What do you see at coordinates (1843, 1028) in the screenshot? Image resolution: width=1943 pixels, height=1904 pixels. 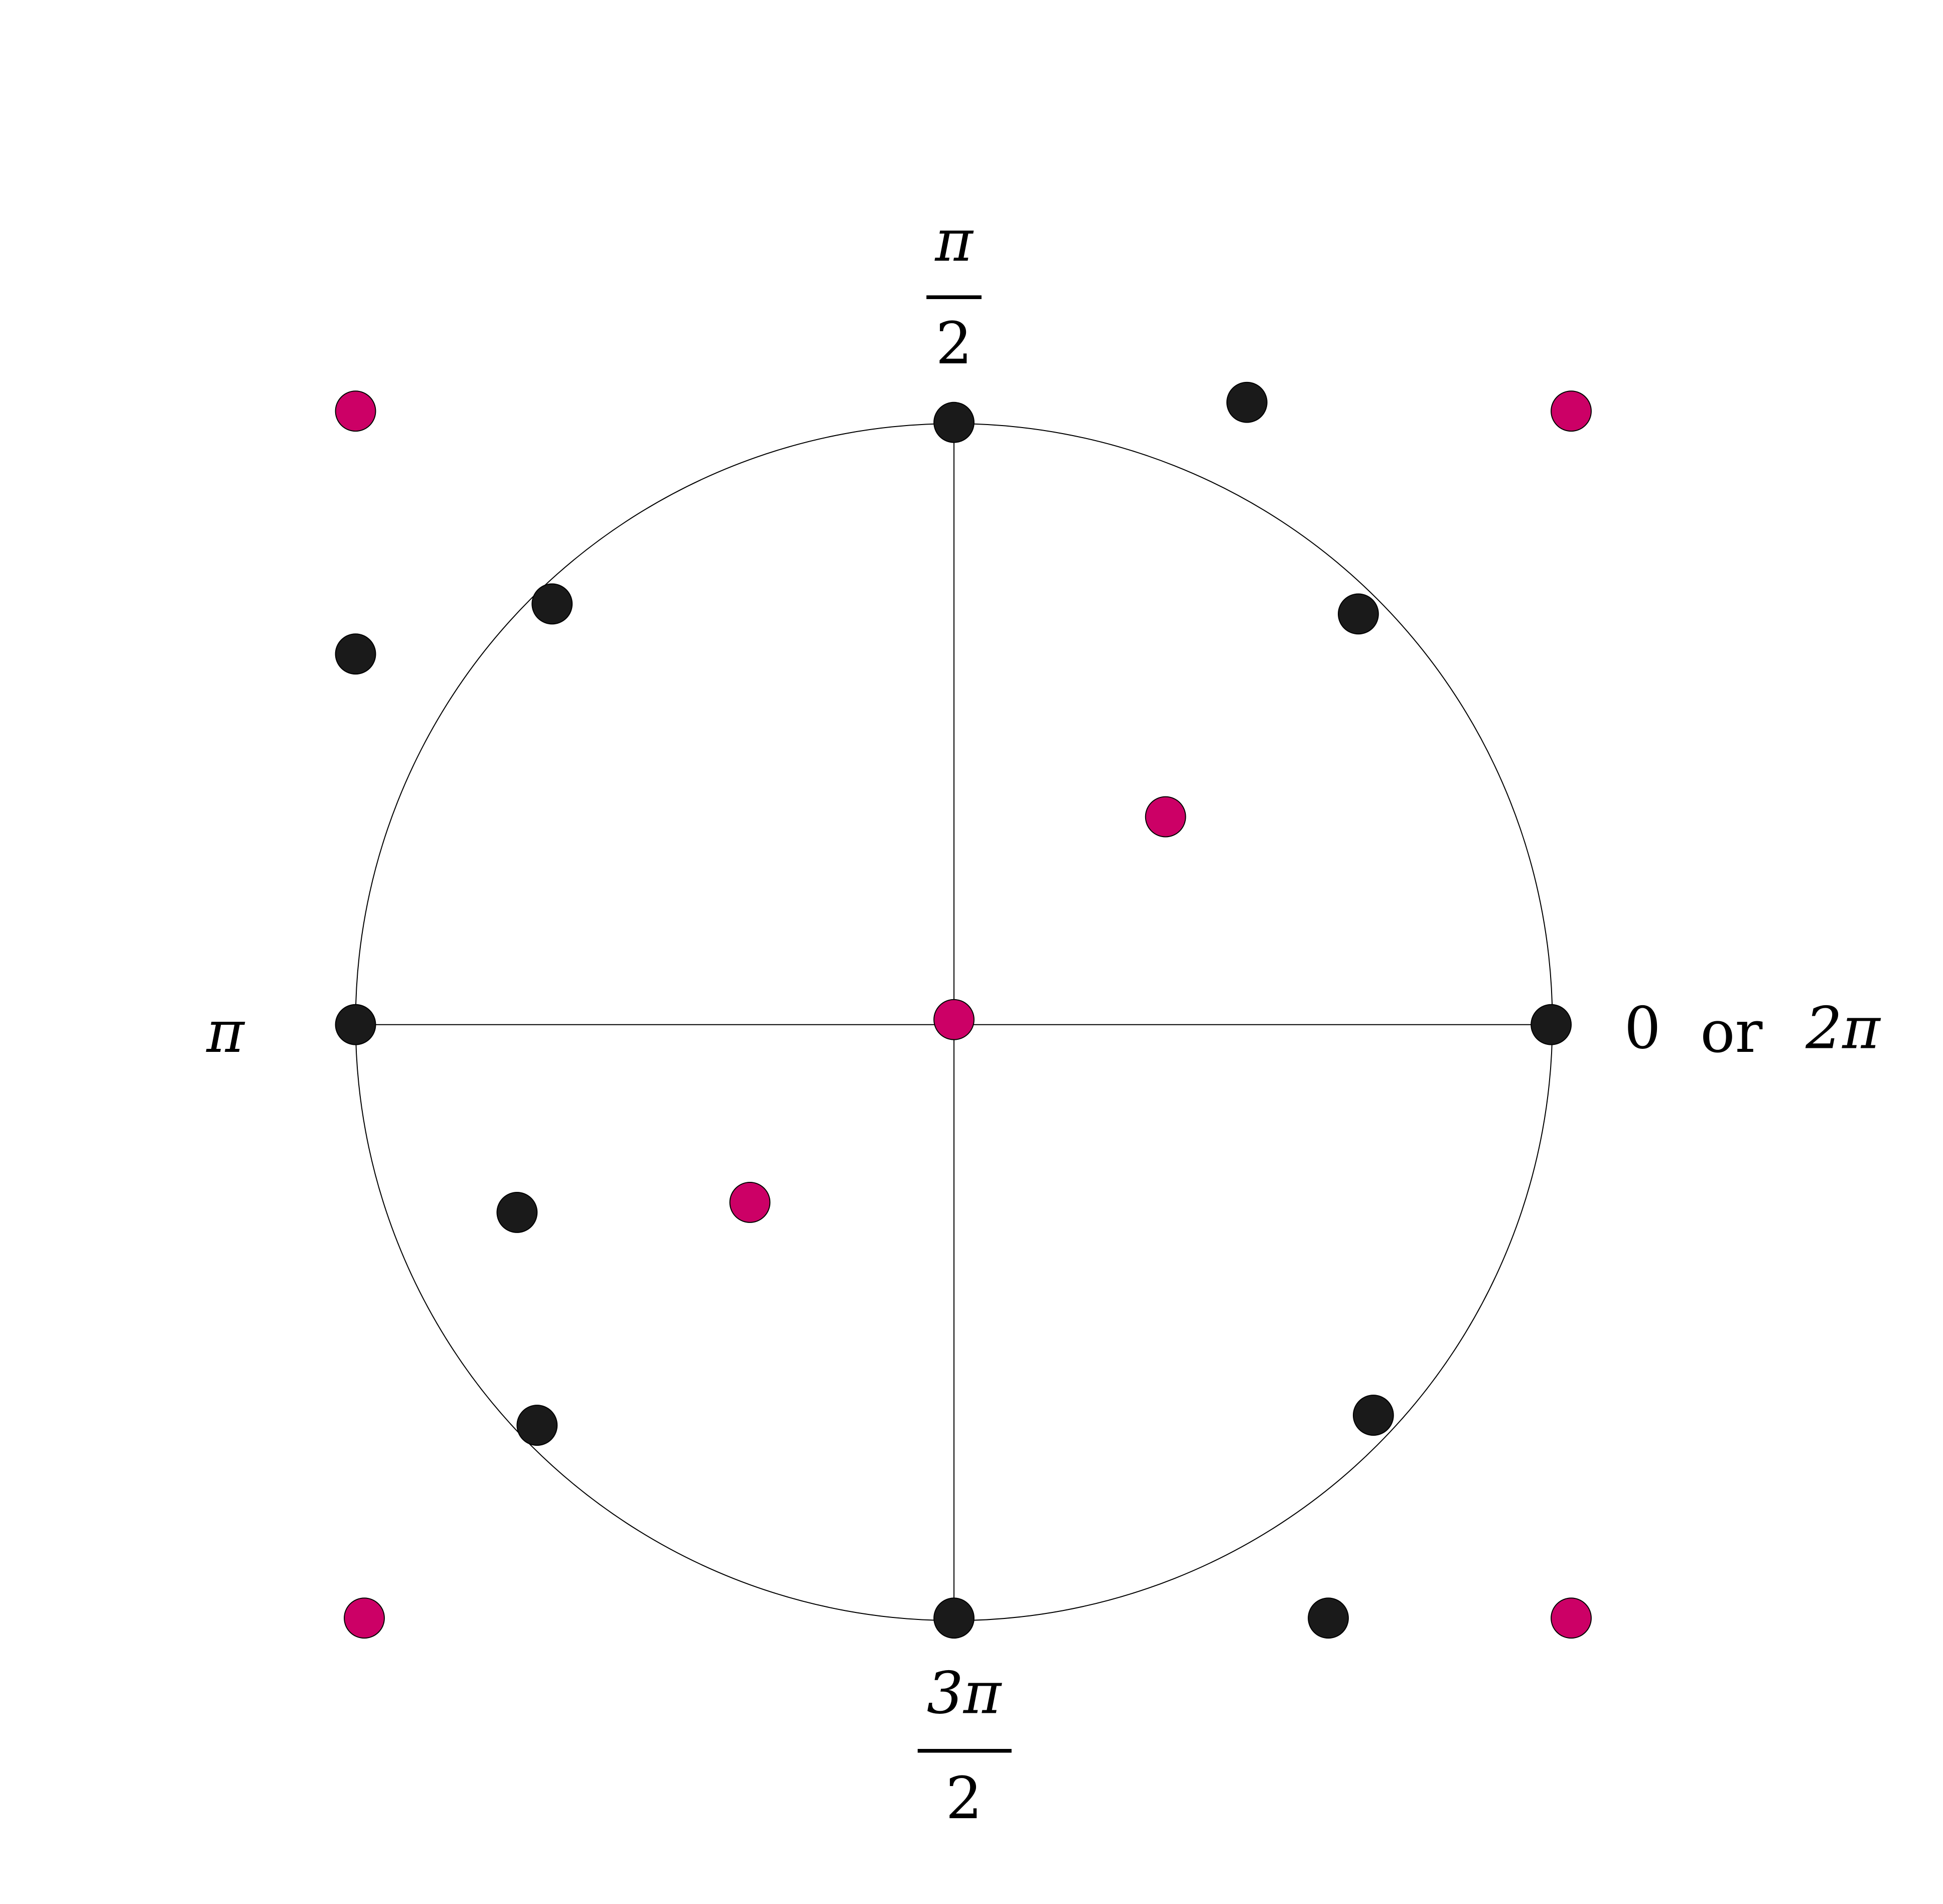 I see `right-label-two-pi: 2π` at bounding box center [1843, 1028].